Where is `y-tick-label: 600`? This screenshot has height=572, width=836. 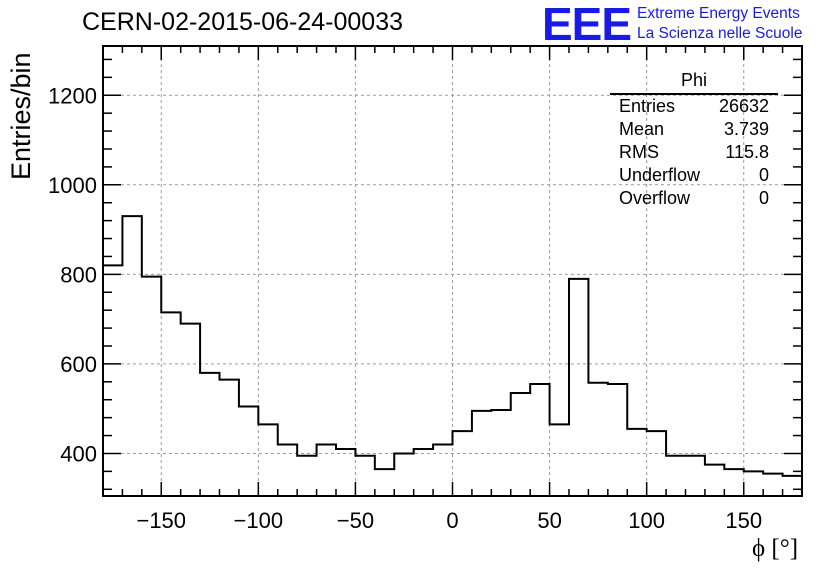 y-tick-label: 600 is located at coordinates (78, 364).